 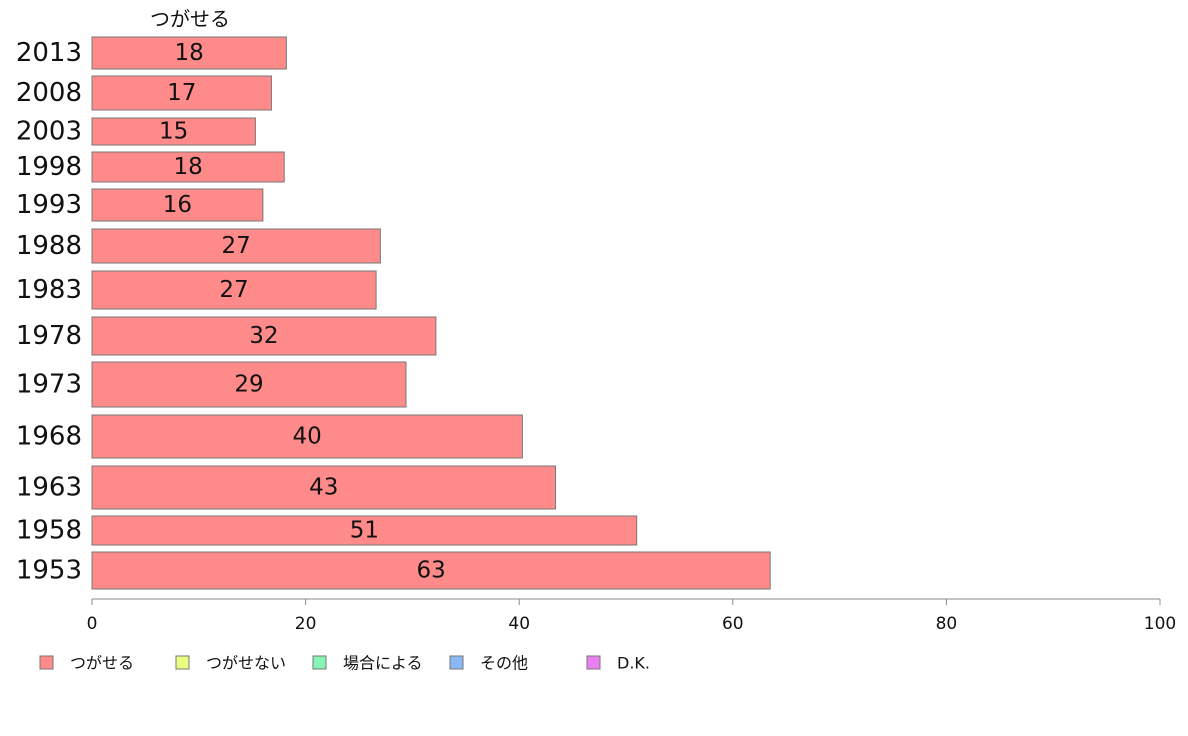 I want to click on y-tick-label-1993: 1993, so click(x=49, y=205).